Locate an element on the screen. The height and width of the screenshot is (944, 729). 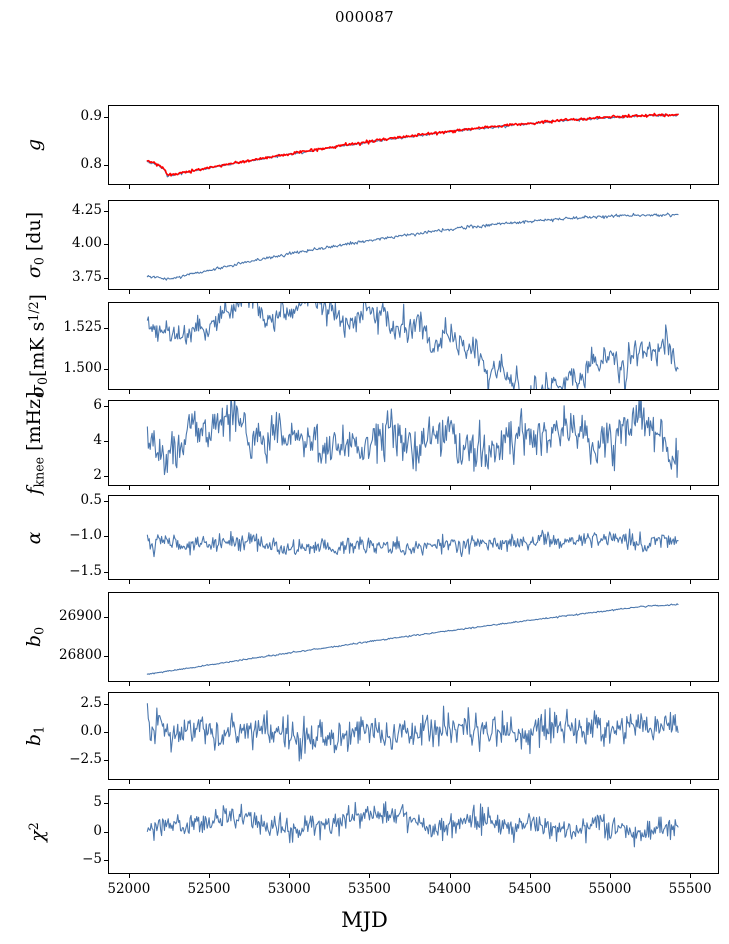
plot-panel-fknee is located at coordinates (413, 443).